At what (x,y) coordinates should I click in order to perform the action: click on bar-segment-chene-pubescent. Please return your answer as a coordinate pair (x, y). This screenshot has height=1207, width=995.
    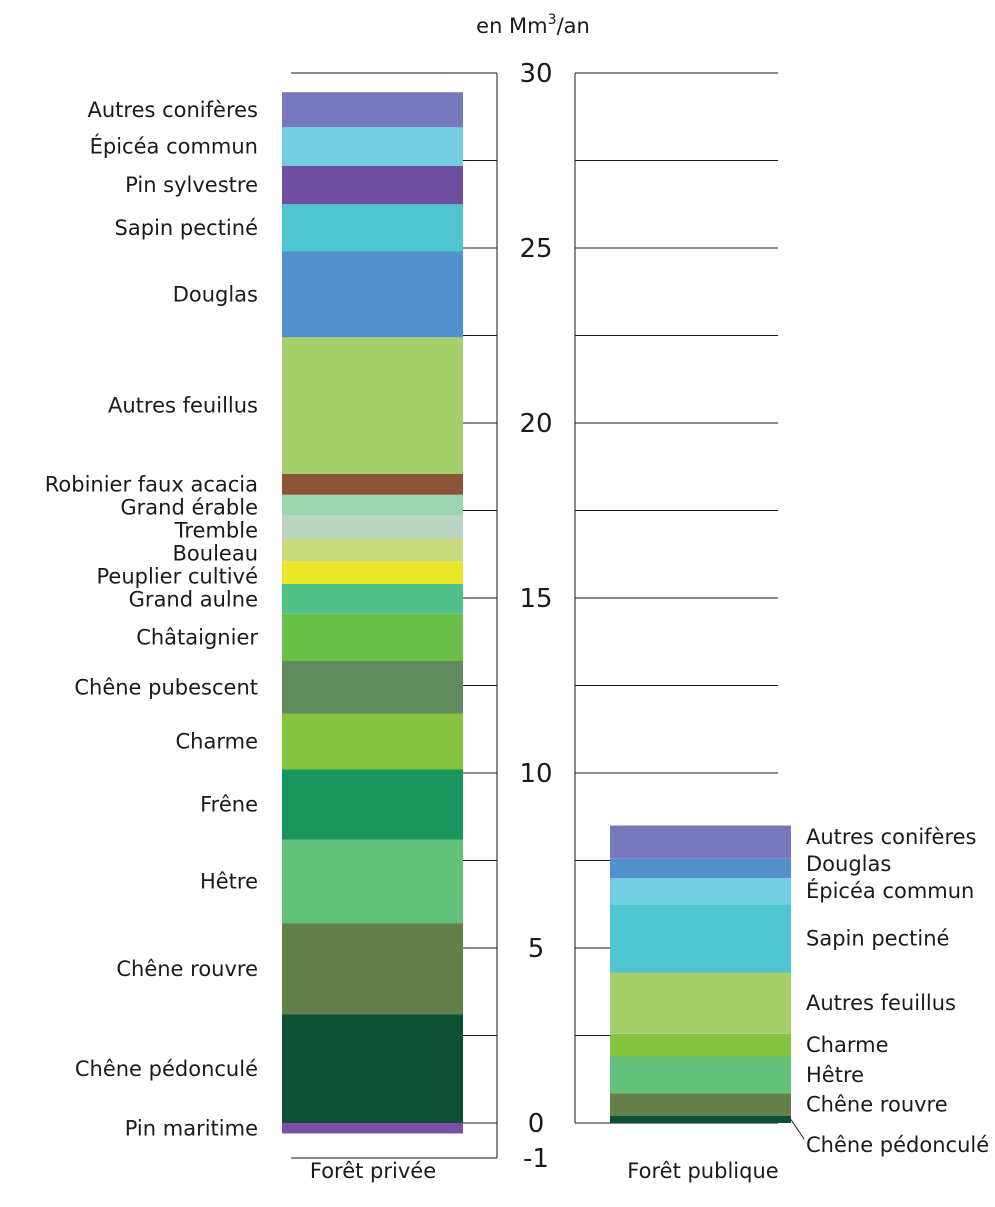
    Looking at the image, I should click on (372, 687).